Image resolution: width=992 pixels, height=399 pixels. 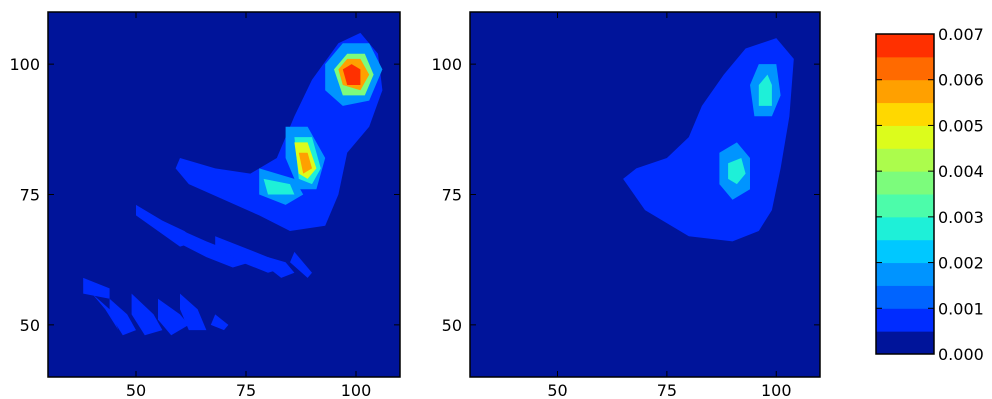 What do you see at coordinates (30, 195) in the screenshot?
I see `left-y-tick-label: 75` at bounding box center [30, 195].